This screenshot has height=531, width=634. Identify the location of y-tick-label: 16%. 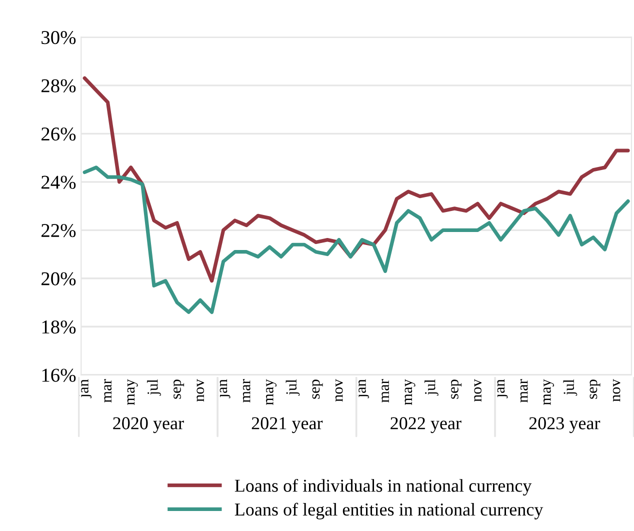
(59, 375).